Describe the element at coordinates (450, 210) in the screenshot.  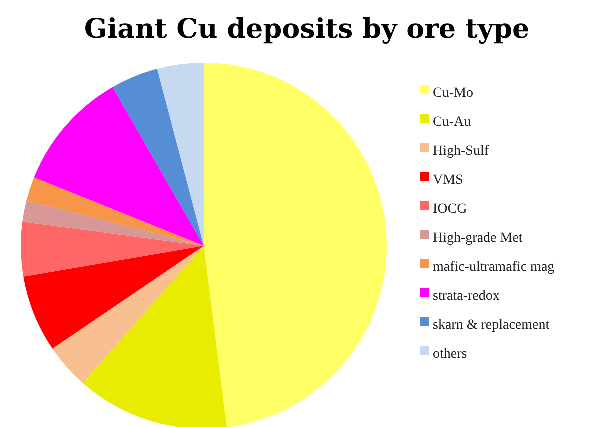
I see `legend-label: IOCG` at that location.